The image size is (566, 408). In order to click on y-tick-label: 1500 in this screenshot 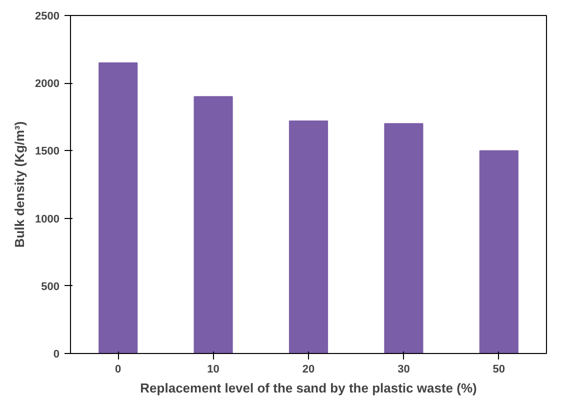, I will do `click(47, 152)`.